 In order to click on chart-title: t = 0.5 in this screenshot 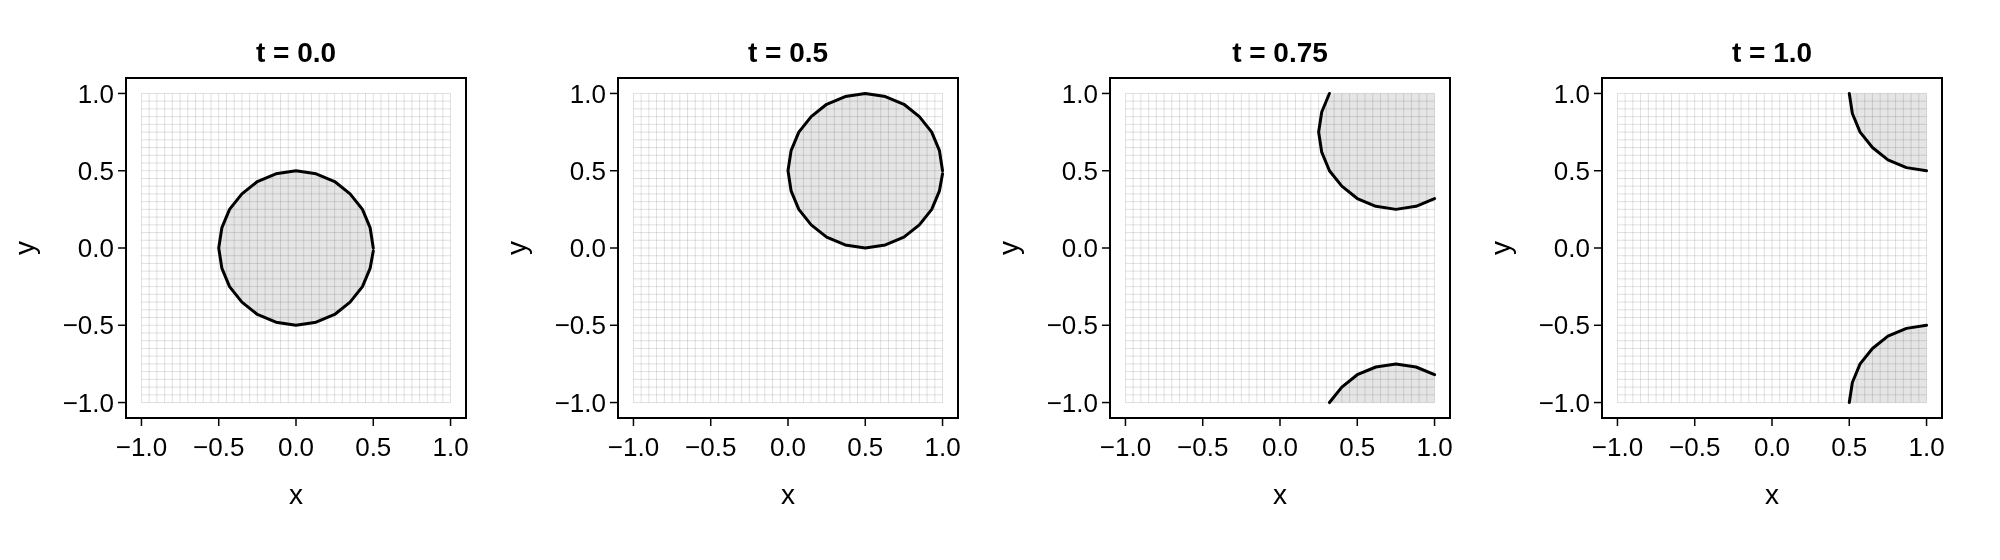, I will do `click(788, 52)`.